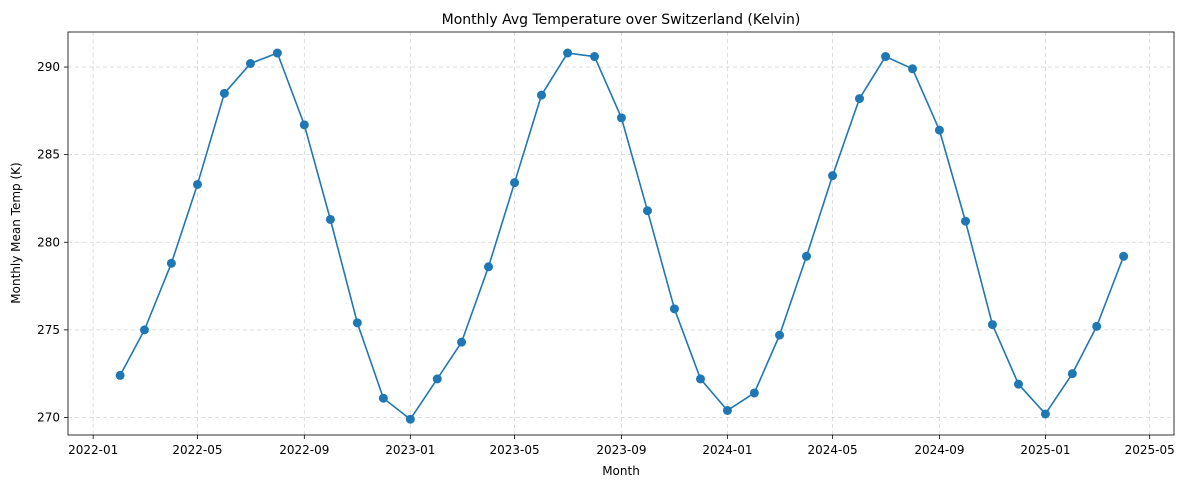 The image size is (1186, 490). What do you see at coordinates (48, 417) in the screenshot?
I see `y-tick-label: 270` at bounding box center [48, 417].